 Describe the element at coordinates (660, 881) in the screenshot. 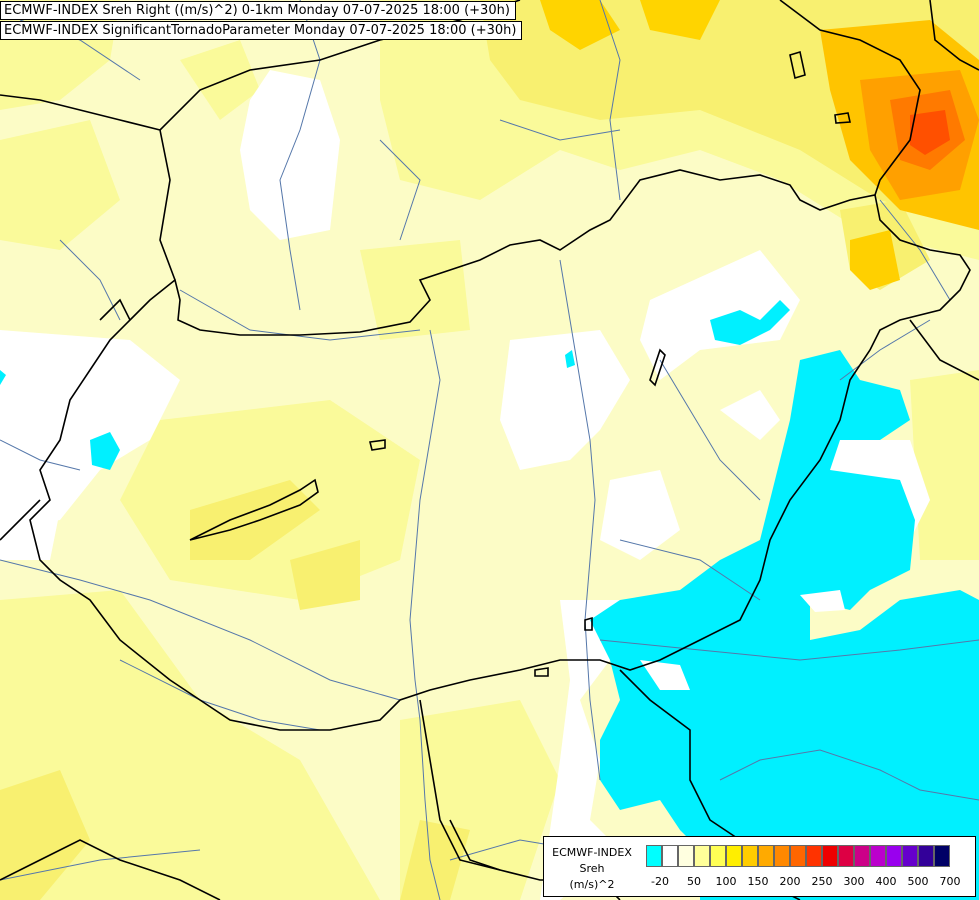

I see `legend-tick-label: -20` at that location.